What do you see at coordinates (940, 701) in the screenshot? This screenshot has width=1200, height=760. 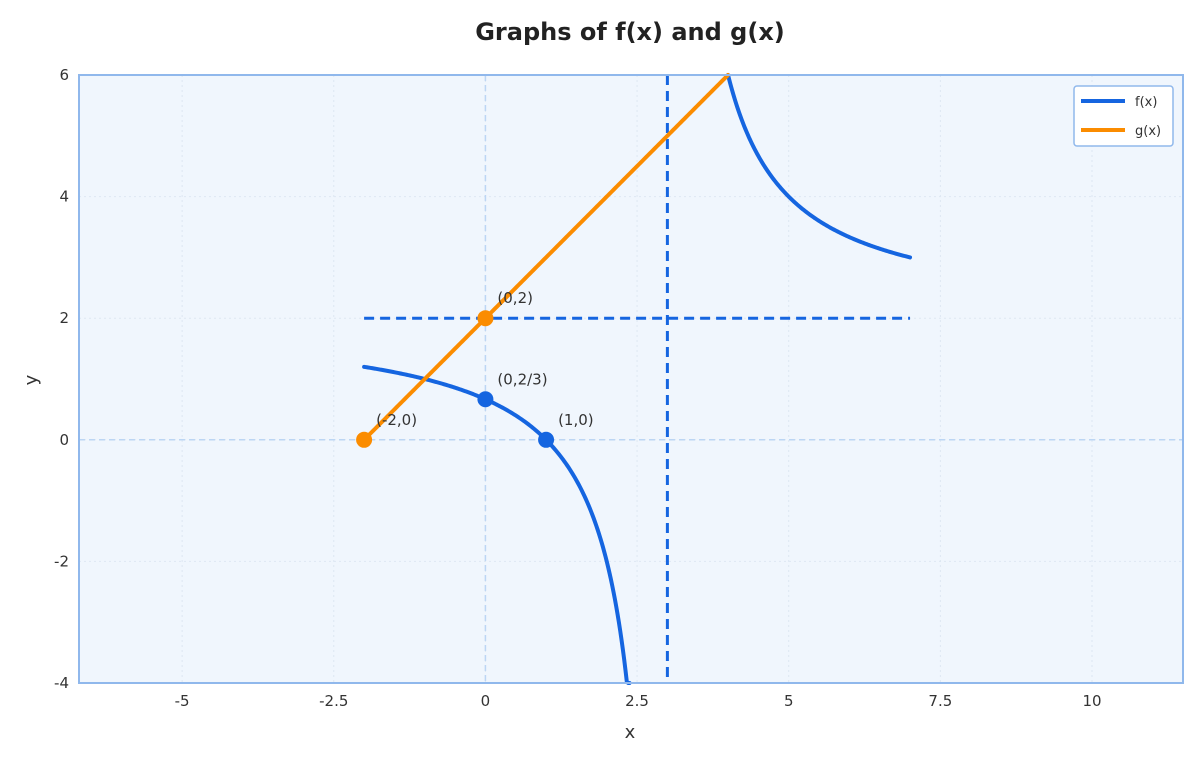 I see `x-tick-label: 7.5` at bounding box center [940, 701].